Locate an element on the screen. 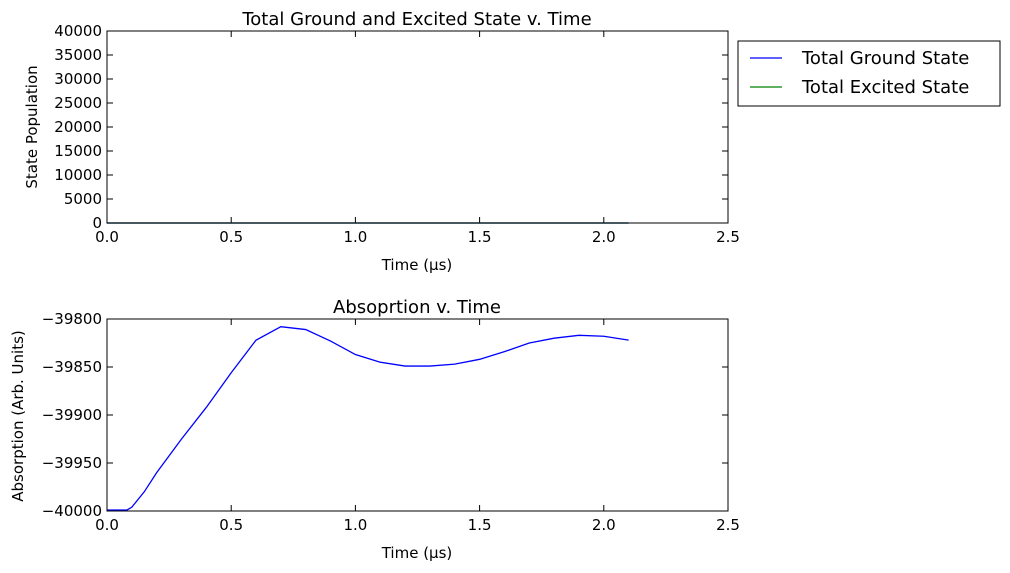 The height and width of the screenshot is (573, 1010). plot2-ytick-label: −39800 is located at coordinates (72, 319).